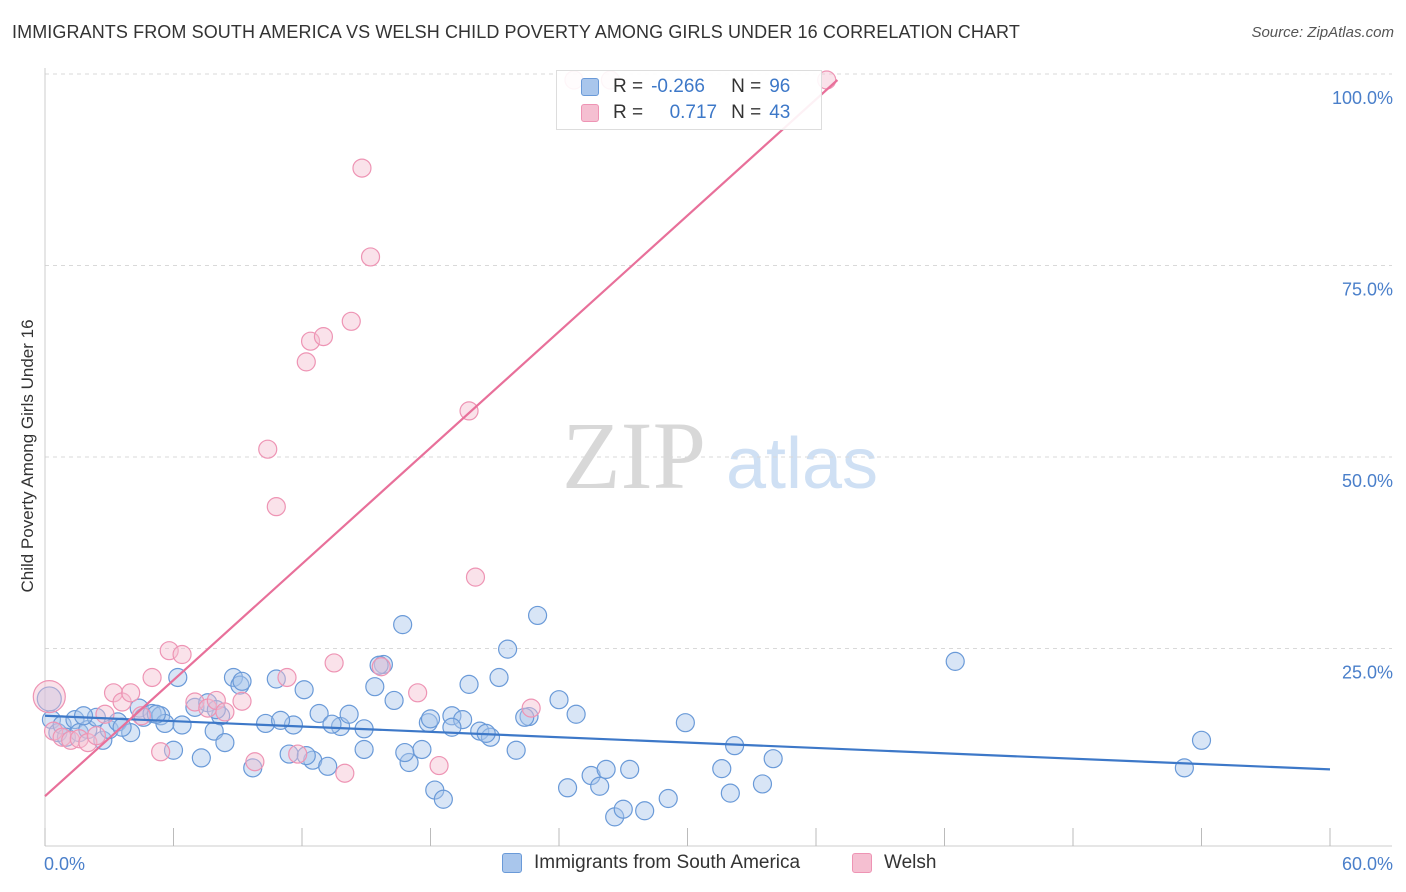 The image size is (1406, 892). Describe the element at coordinates (689, 100) in the screenshot. I see `correlation-legend: R = -0.266 N = 96 R = 0.717 N = 43` at that location.